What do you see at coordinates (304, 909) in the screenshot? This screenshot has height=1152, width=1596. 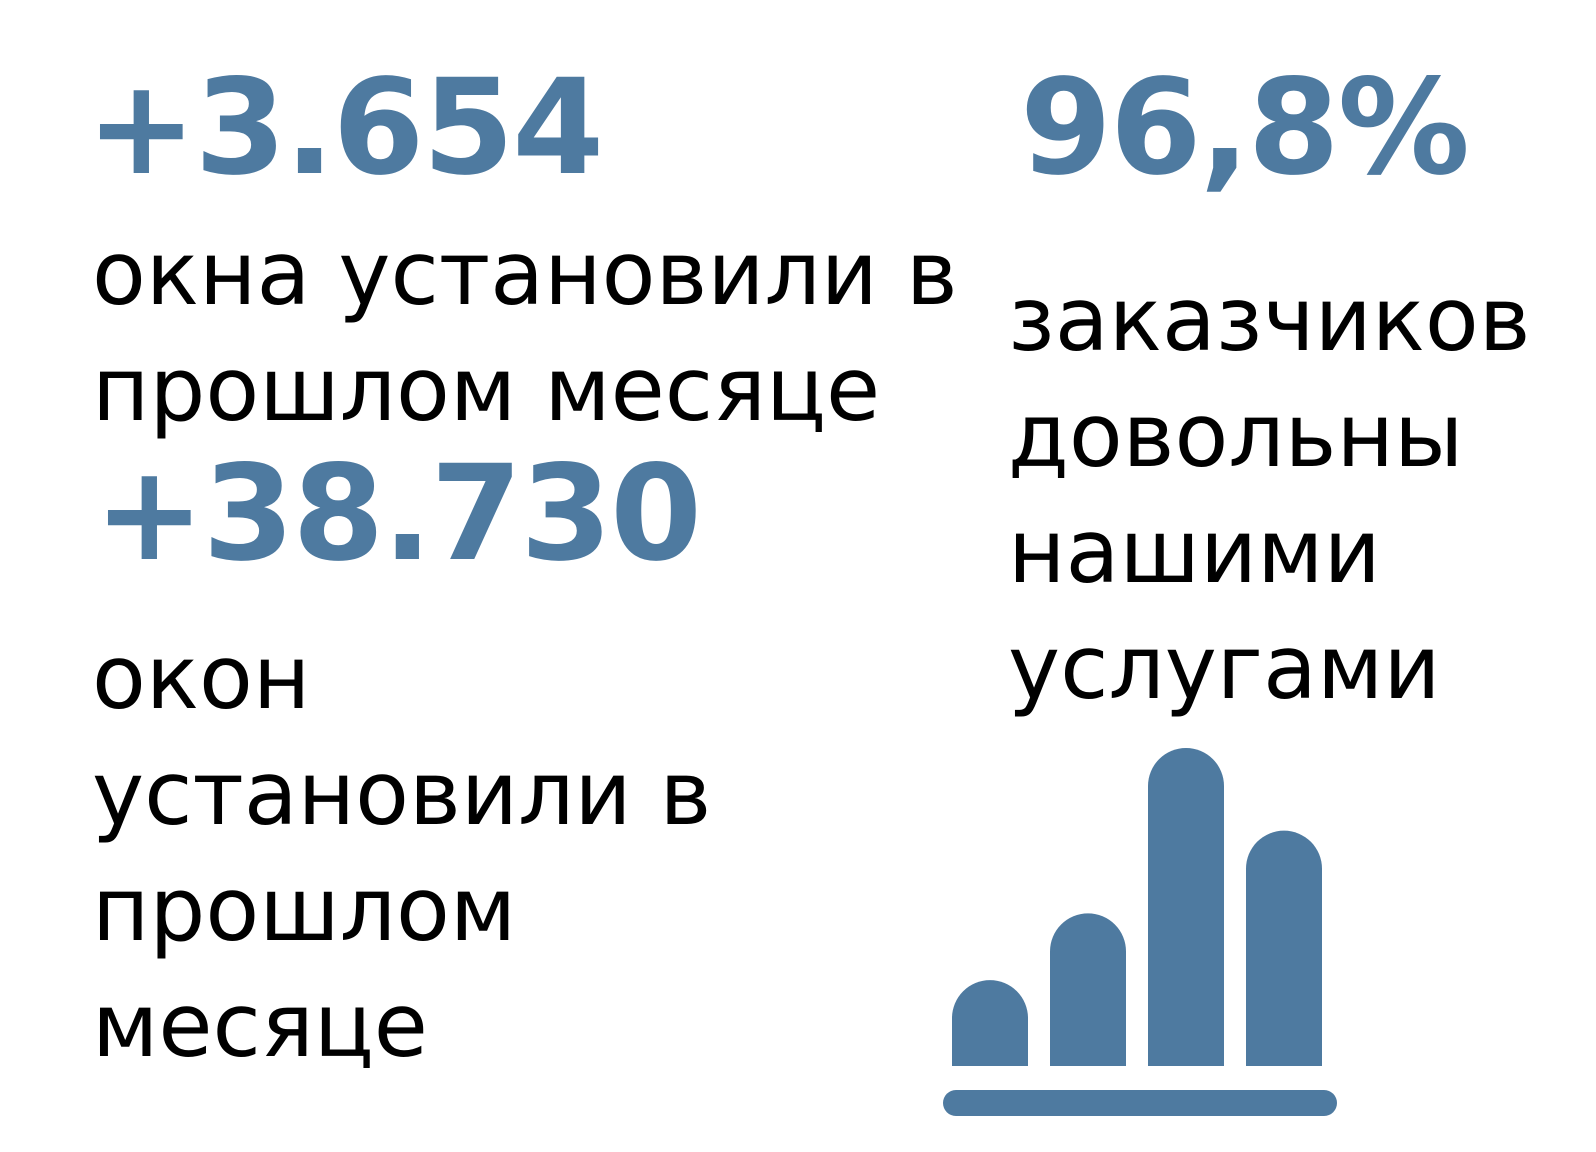 I see `stat-caption-line: прошлом` at bounding box center [304, 909].